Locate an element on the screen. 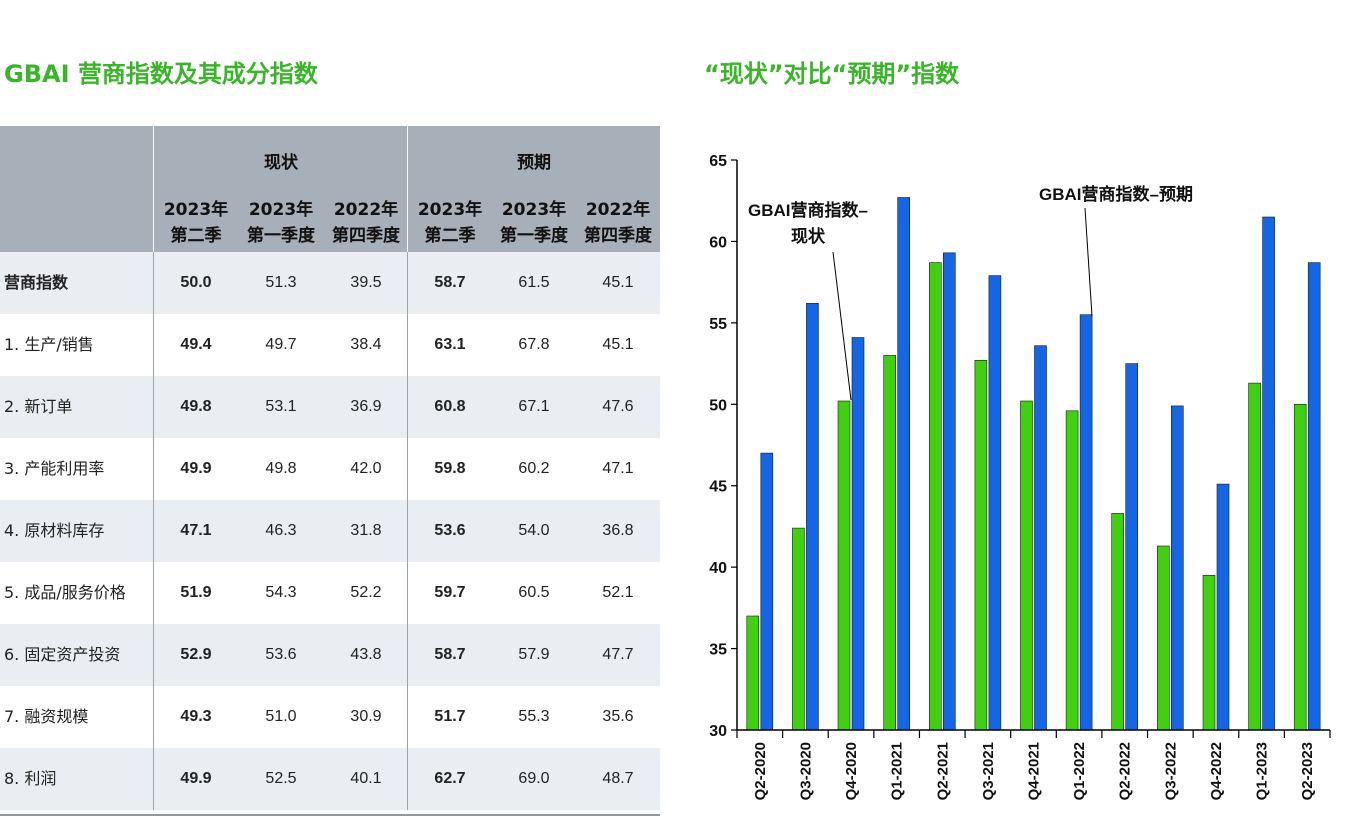  table-row: 4. 原材料库存 47.1 46.3 31.8 53.6 54.0 36.8 is located at coordinates (330, 531).